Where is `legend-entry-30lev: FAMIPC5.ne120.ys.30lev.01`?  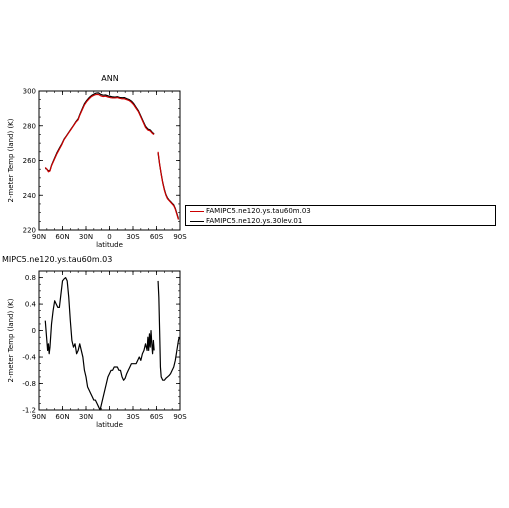 legend-entry-30lev: FAMIPC5.ne120.ys.30lev.01 is located at coordinates (246, 221).